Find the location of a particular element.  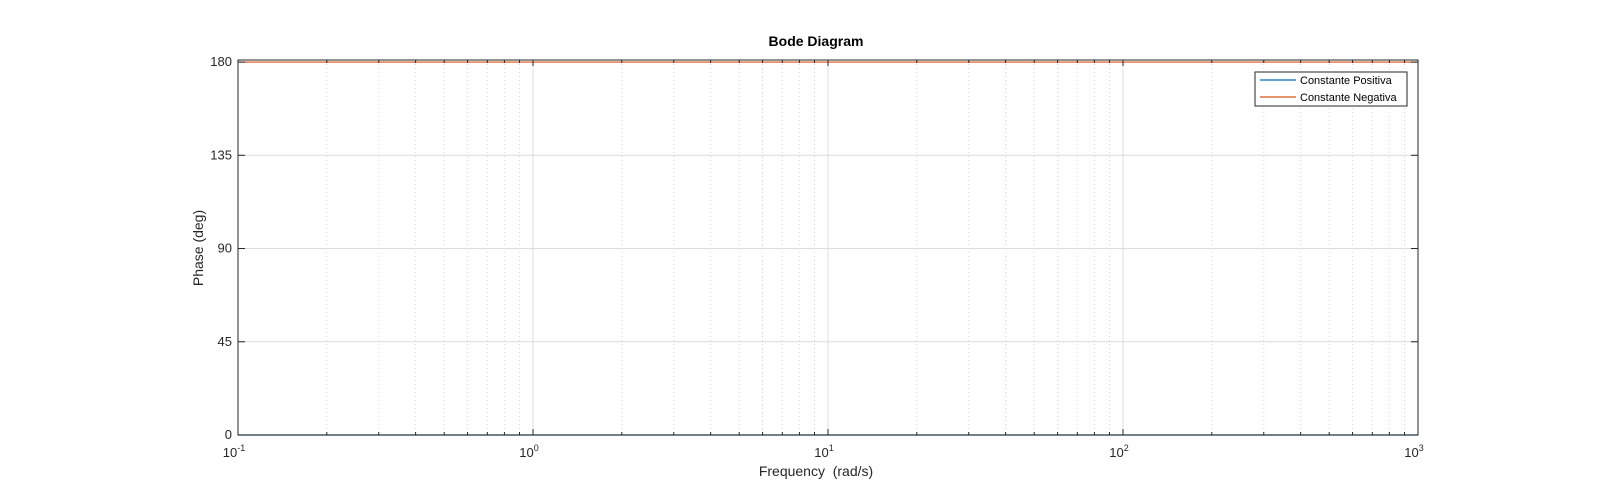

legend-label: Constante Positiva is located at coordinates (1346, 81).